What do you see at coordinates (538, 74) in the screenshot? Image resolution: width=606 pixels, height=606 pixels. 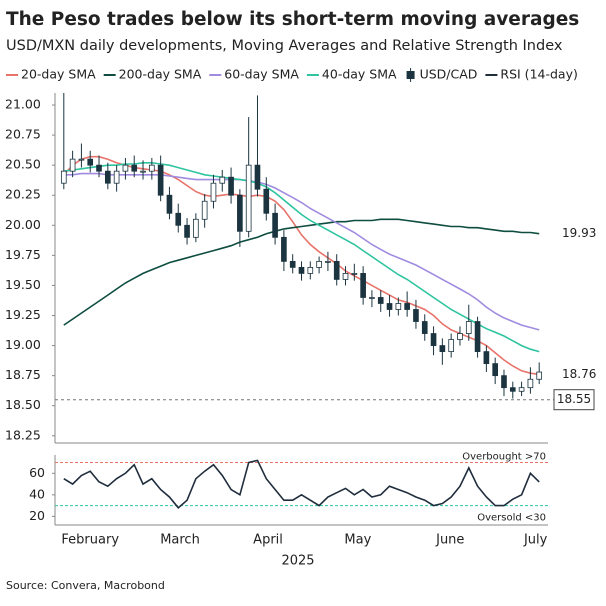 I see `legend-label: RSI (14-day)` at bounding box center [538, 74].